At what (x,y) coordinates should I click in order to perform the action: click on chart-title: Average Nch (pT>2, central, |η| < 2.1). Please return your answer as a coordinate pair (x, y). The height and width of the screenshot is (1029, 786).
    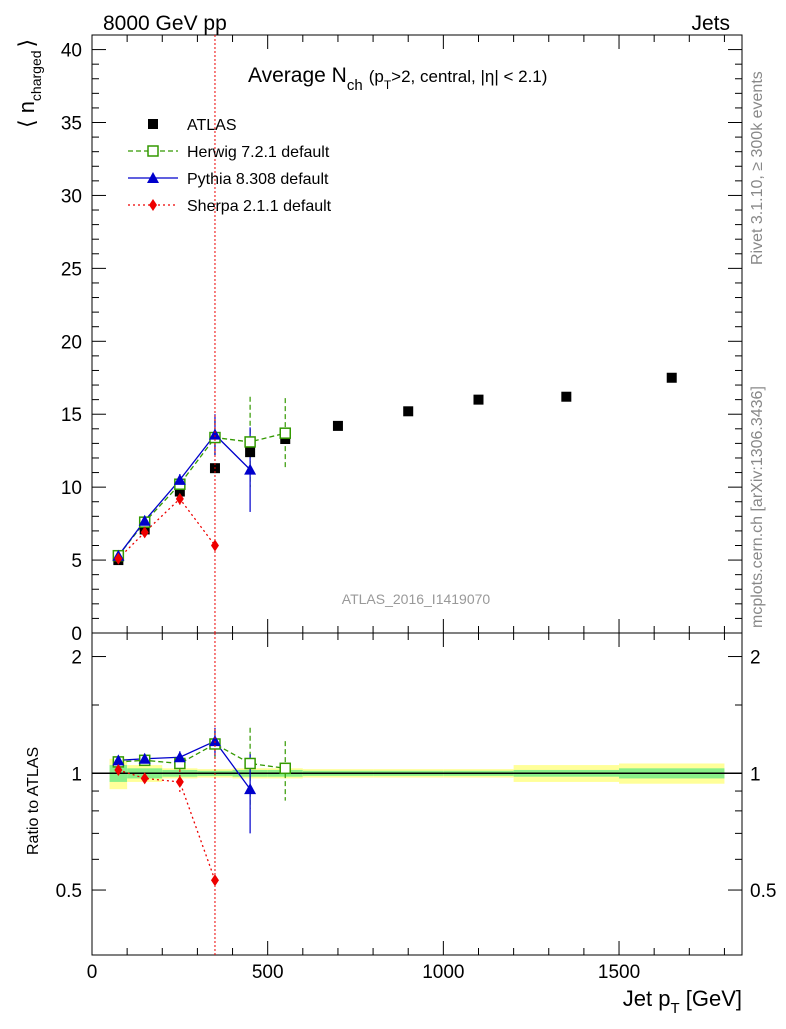
    Looking at the image, I should click on (397, 79).